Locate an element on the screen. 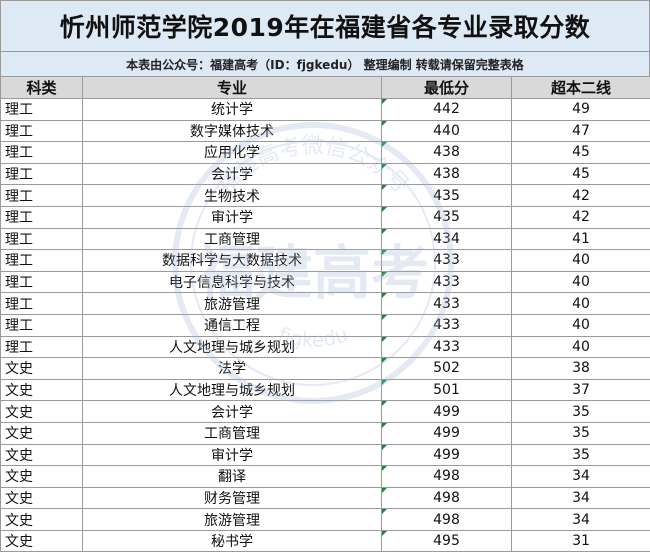 This screenshot has height=554, width=650. page-title: 忻州师范学院2019年在福建省各专业录取分数 is located at coordinates (325, 25).